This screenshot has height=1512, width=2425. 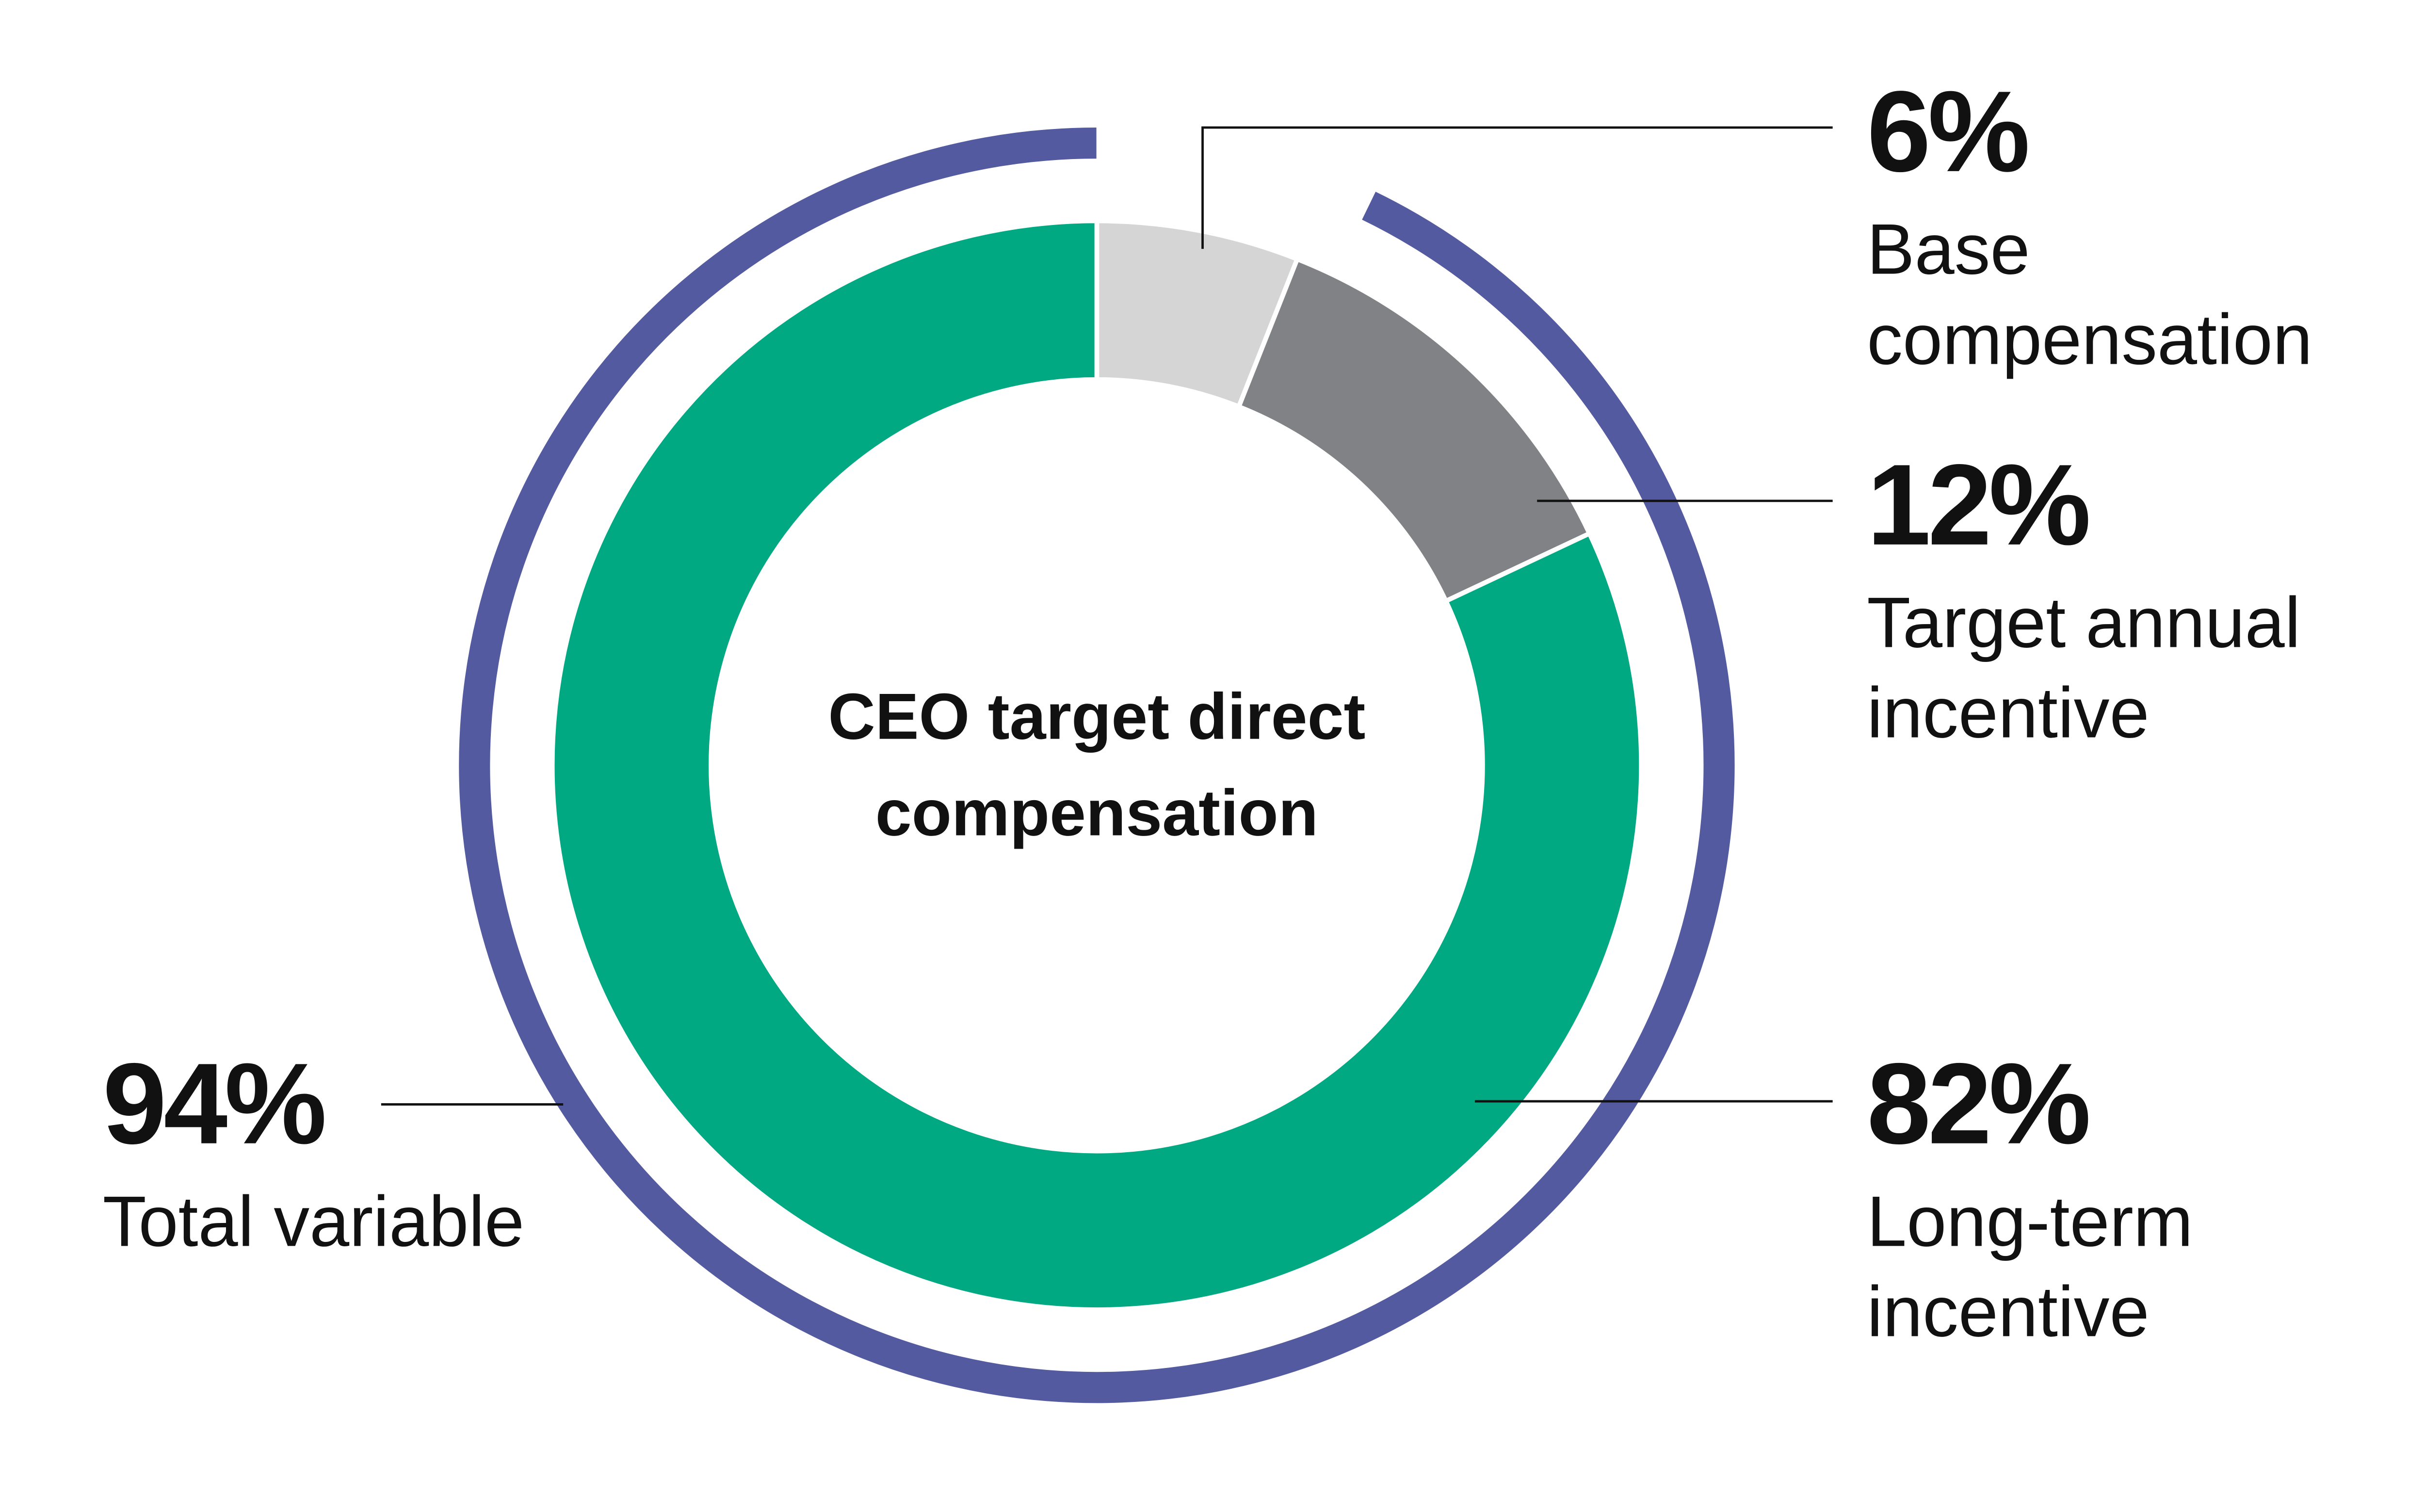 I want to click on category-label: Long-term incentive, so click(x=2030, y=1266).